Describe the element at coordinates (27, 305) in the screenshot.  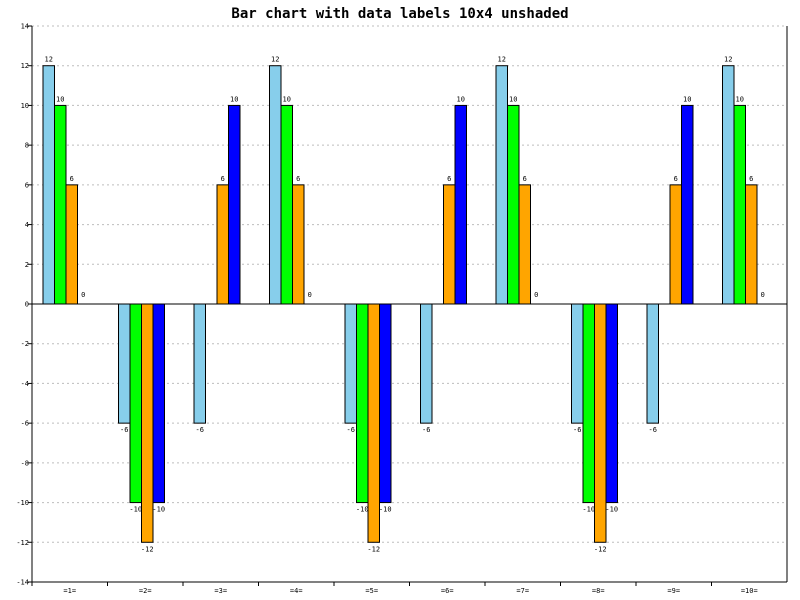
I see `y-tick-label: 0` at that location.